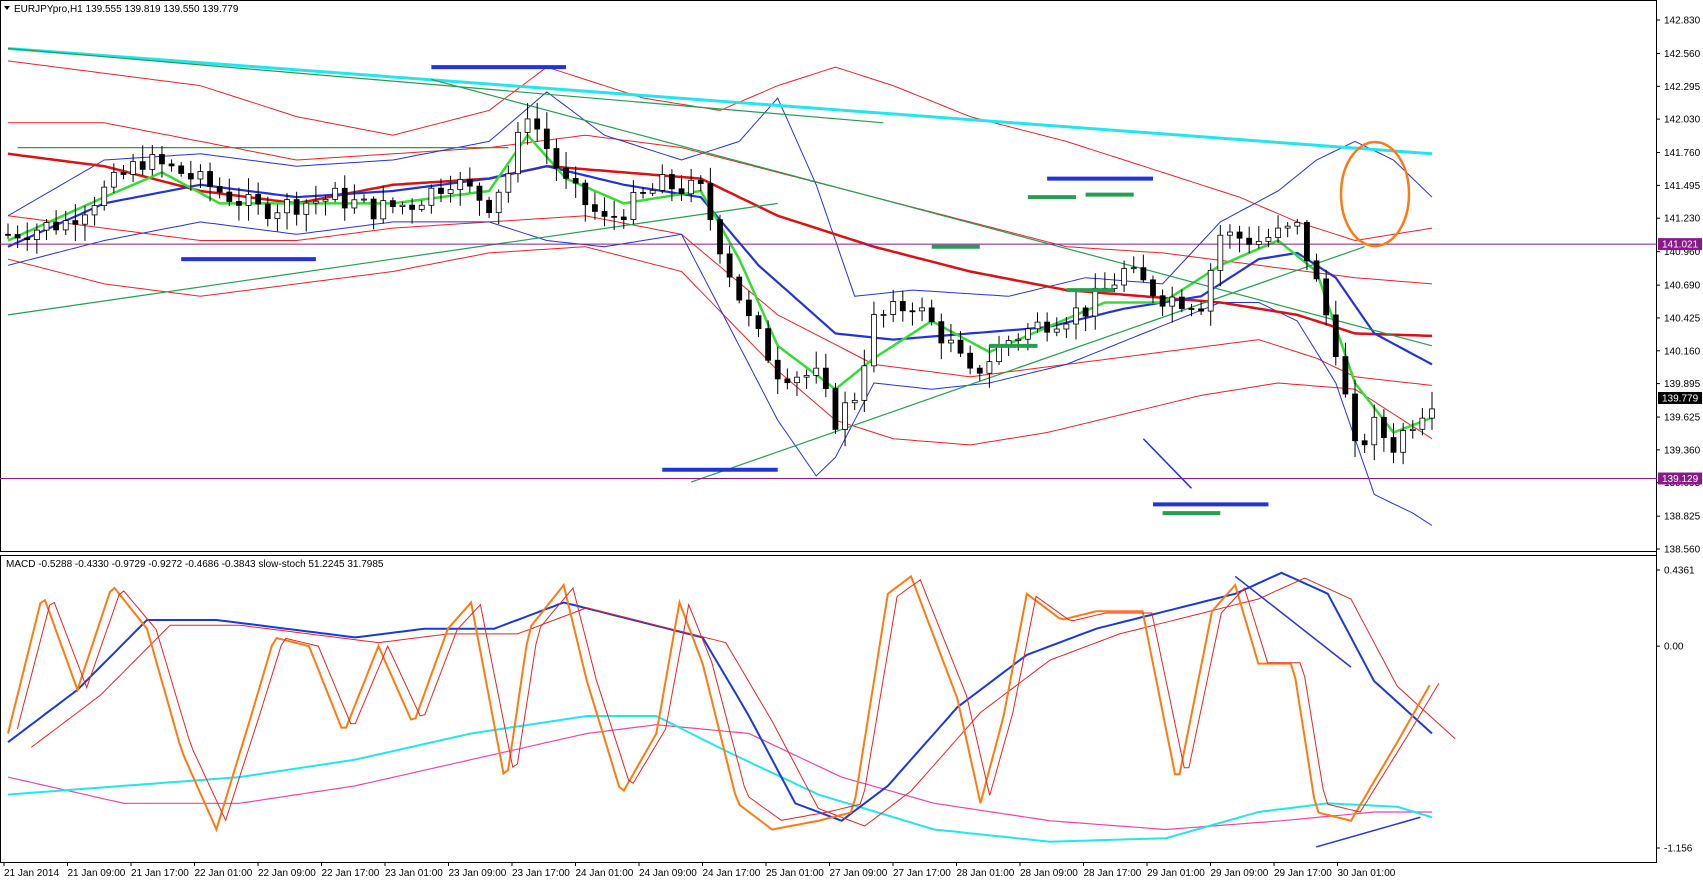  Describe the element at coordinates (287, 873) in the screenshot. I see `time-tick-label: 22 Jan 09:00` at that location.